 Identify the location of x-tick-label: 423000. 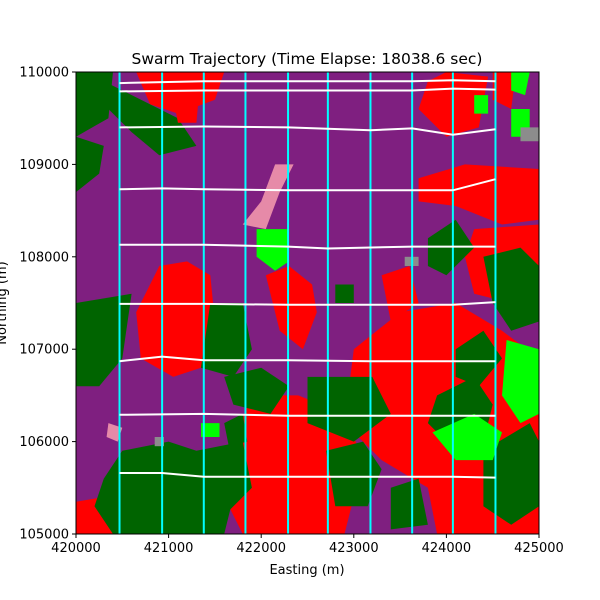
(354, 548).